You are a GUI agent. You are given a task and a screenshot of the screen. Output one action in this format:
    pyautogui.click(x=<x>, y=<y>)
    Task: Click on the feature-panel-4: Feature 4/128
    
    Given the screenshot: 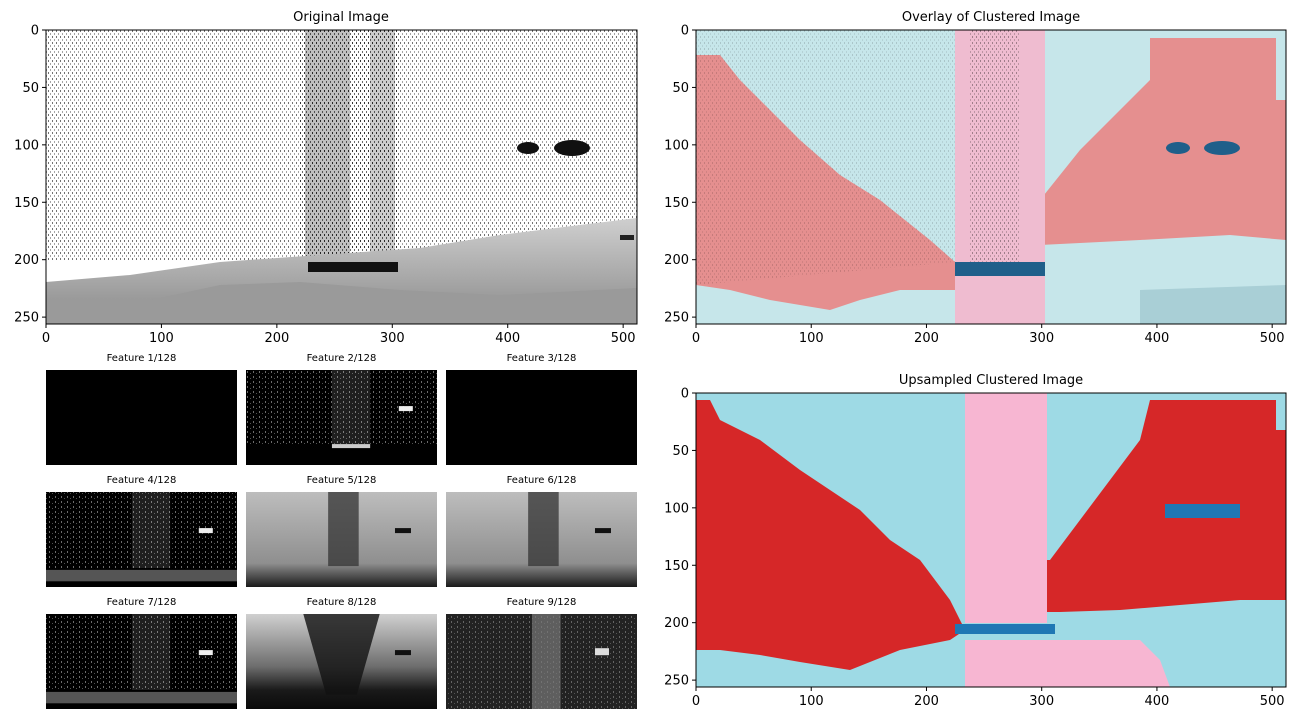 What is the action you would take?
    pyautogui.click(x=141, y=531)
    